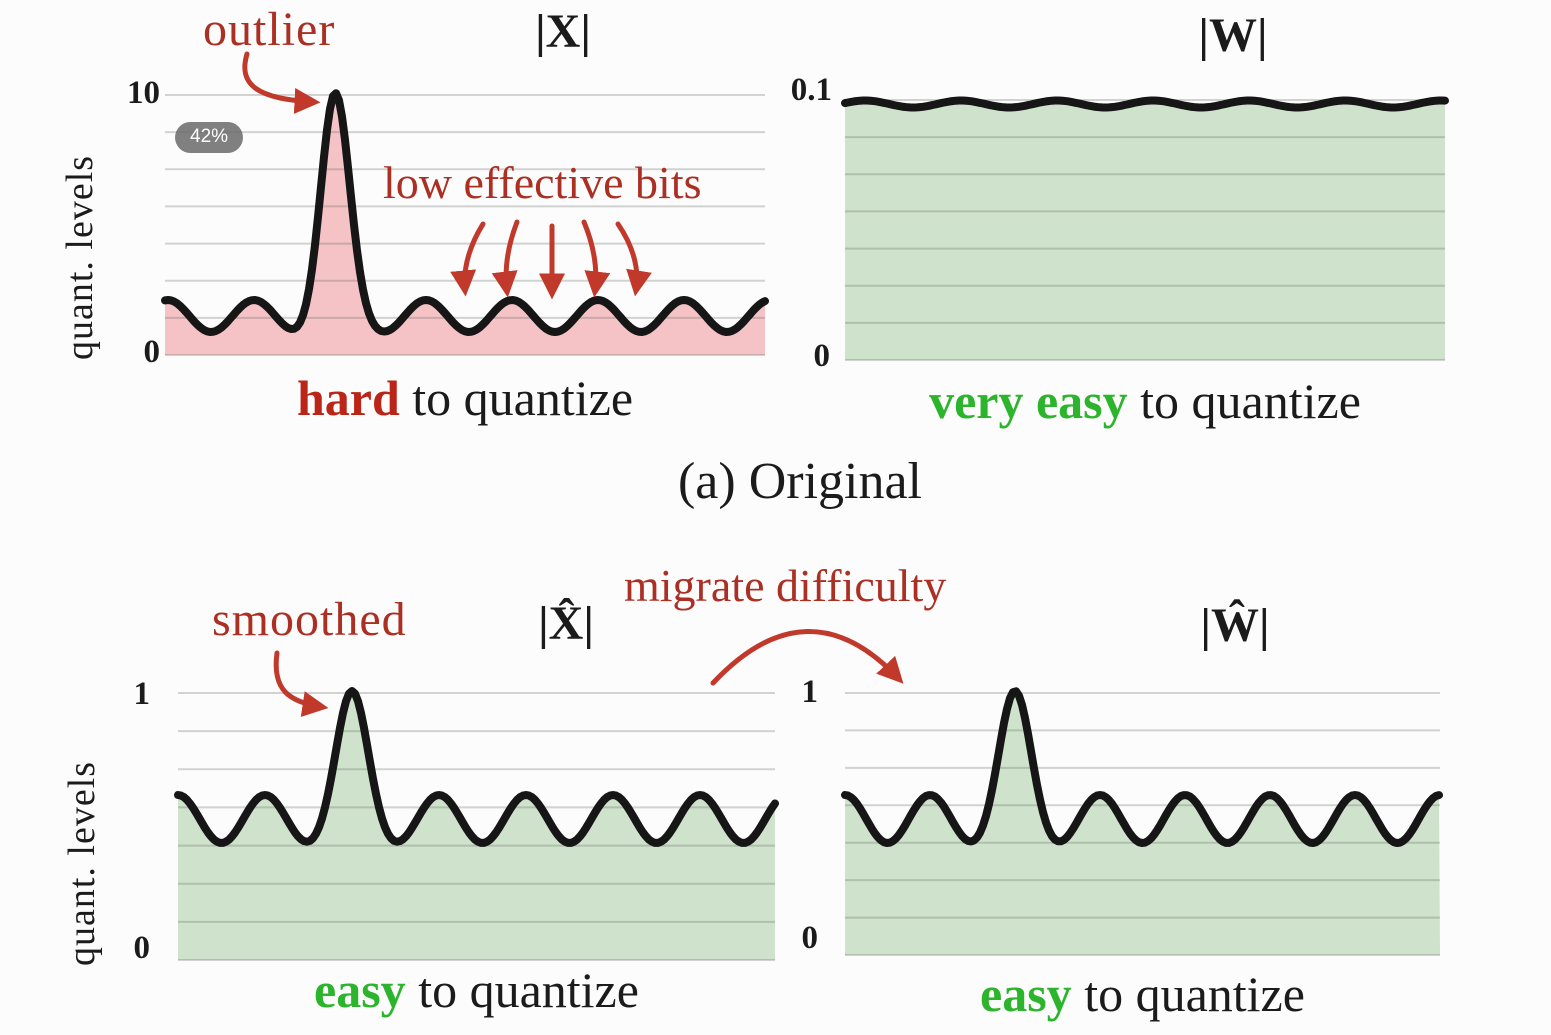  What do you see at coordinates (1028, 401) in the screenshot?
I see `caption-emphasis: very easy` at bounding box center [1028, 401].